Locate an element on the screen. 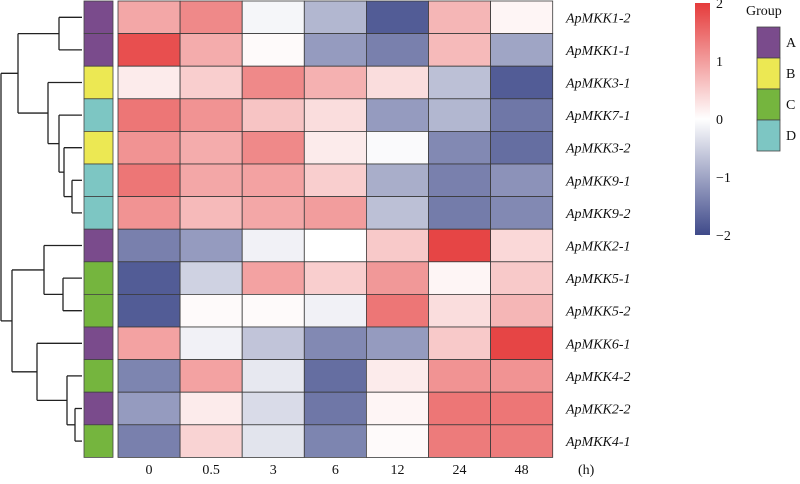 The width and height of the screenshot is (800, 484). row-label: ApMKK4-2 is located at coordinates (598, 377).